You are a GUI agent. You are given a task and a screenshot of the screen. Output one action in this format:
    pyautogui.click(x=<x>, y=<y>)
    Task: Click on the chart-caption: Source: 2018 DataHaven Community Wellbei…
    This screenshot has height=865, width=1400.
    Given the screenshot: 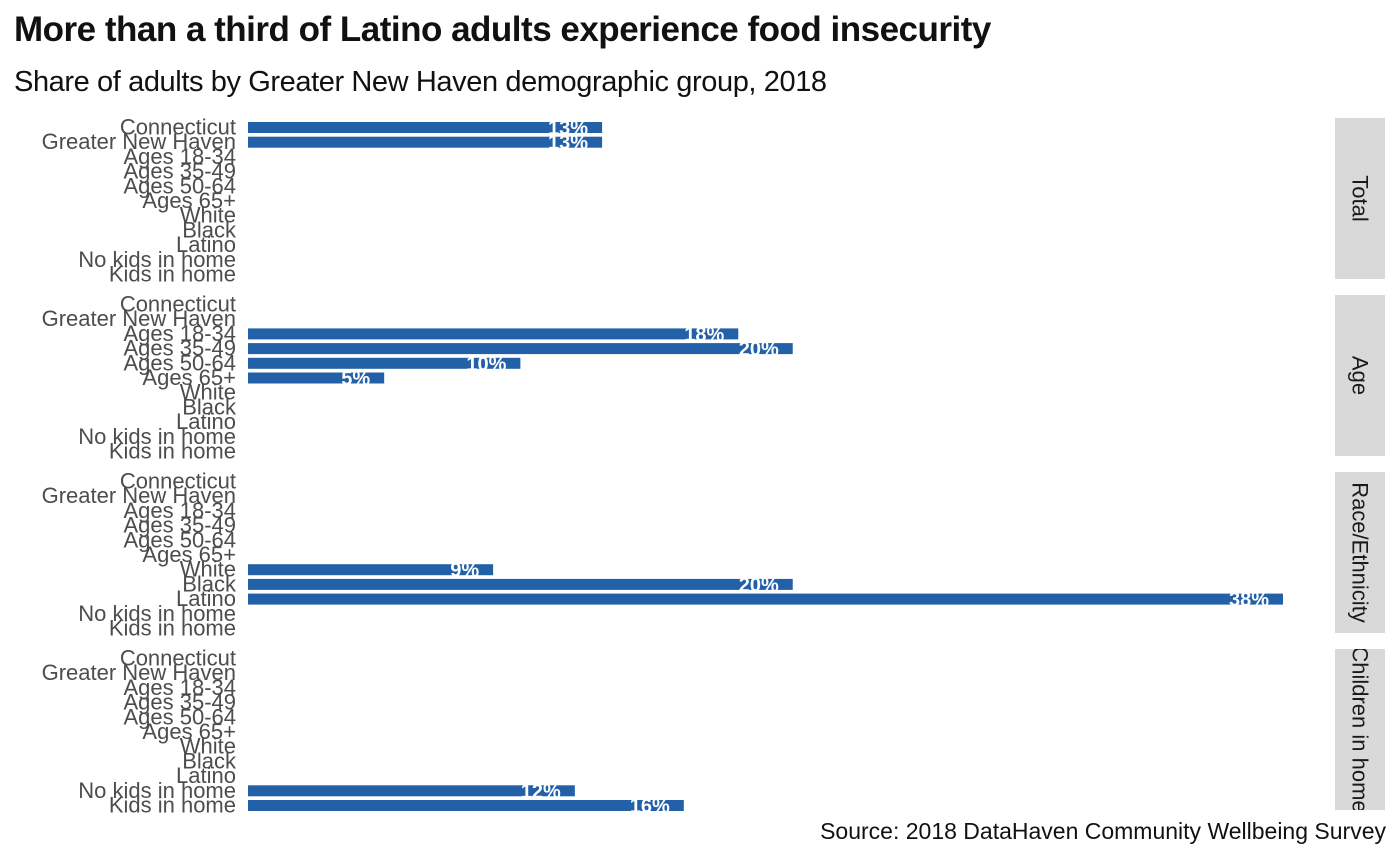 What is the action you would take?
    pyautogui.click(x=1103, y=831)
    